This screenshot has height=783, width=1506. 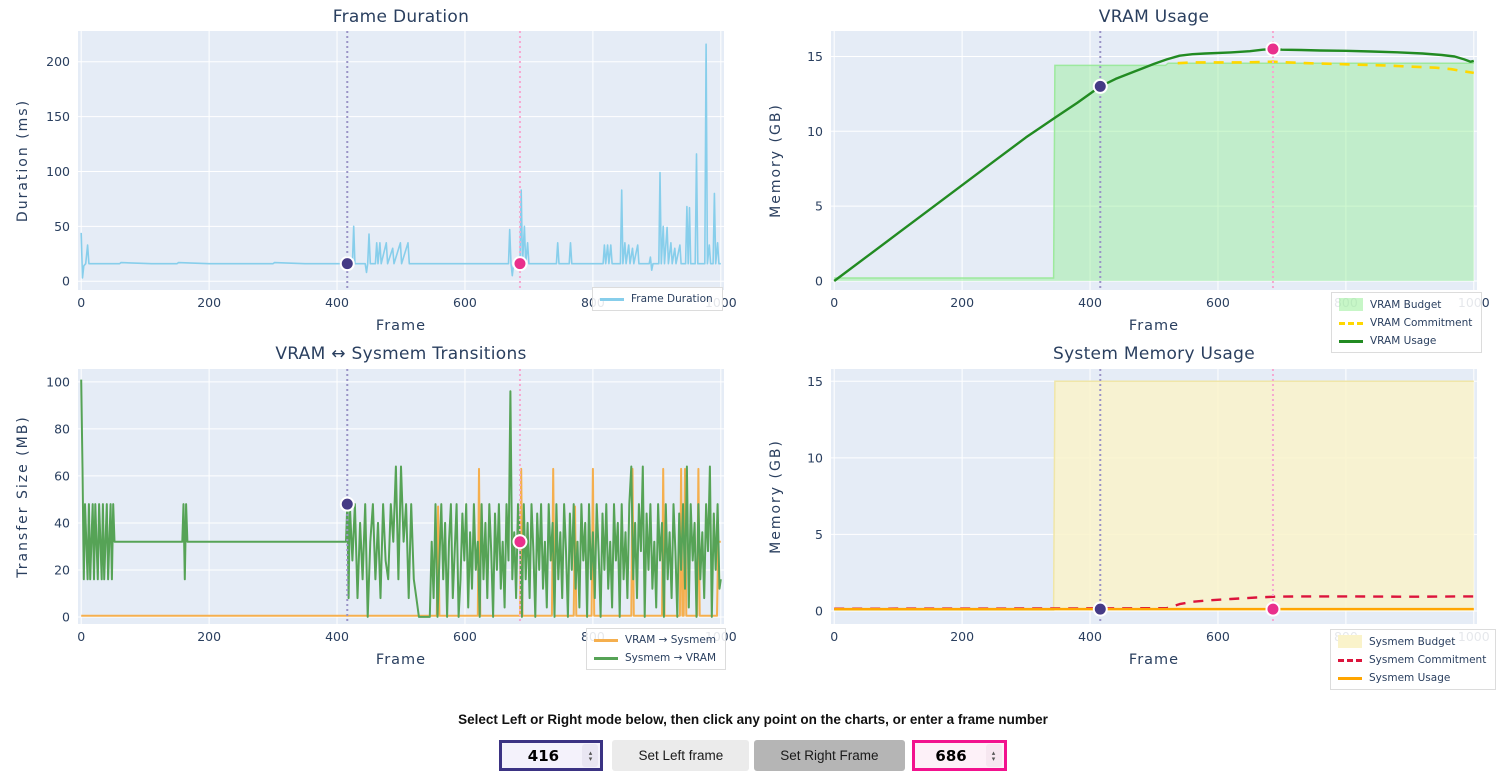 I want to click on legend-item: VRAM Budget, so click(x=1405, y=304).